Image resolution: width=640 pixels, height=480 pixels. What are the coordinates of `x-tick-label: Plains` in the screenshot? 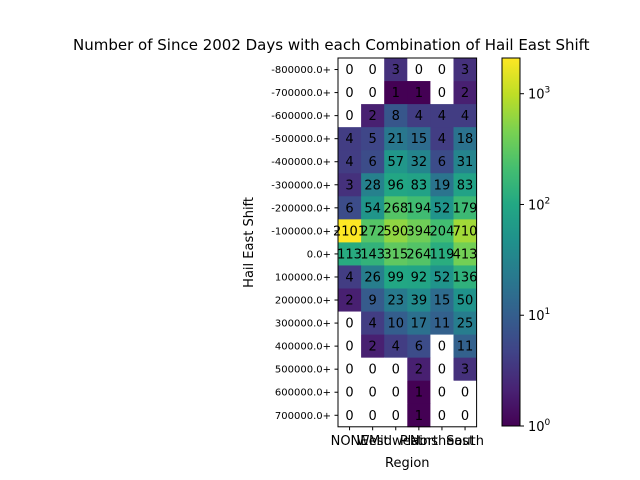 It's located at (419, 441).